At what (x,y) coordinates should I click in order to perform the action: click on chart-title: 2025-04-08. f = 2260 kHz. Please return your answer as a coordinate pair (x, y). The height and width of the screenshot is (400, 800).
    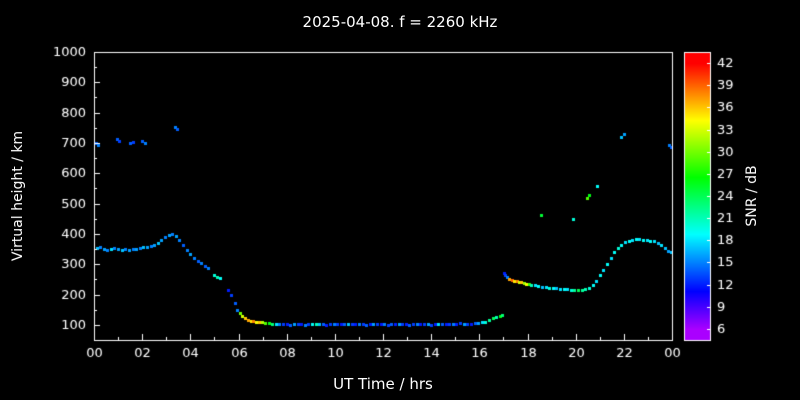
    Looking at the image, I should click on (400, 22).